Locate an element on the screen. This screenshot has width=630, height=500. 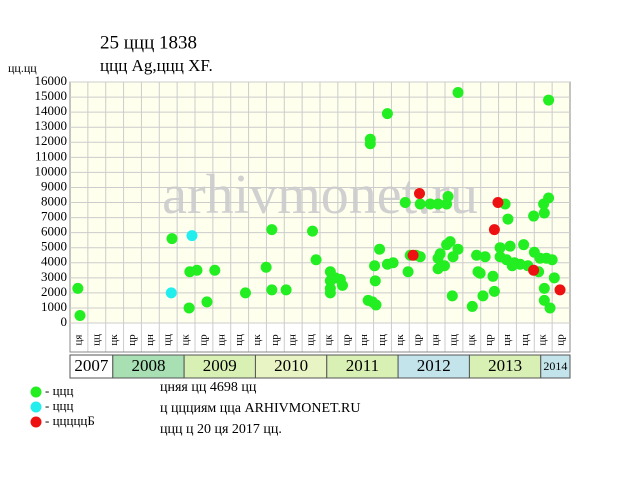
footer-note: ццц ц 20 ця 2017 цц. is located at coordinates (221, 429).